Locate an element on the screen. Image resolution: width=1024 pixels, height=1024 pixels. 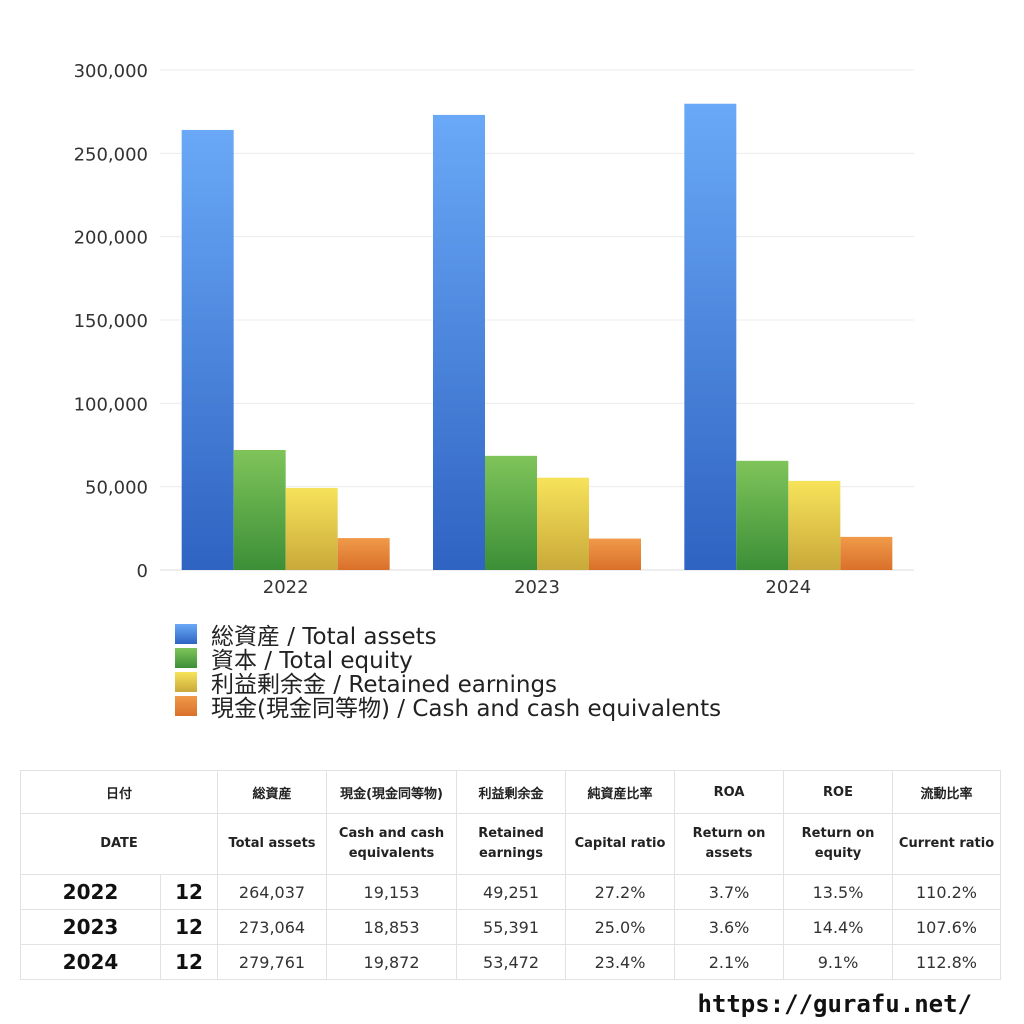
bar-total-equity-2024 is located at coordinates (762, 515).